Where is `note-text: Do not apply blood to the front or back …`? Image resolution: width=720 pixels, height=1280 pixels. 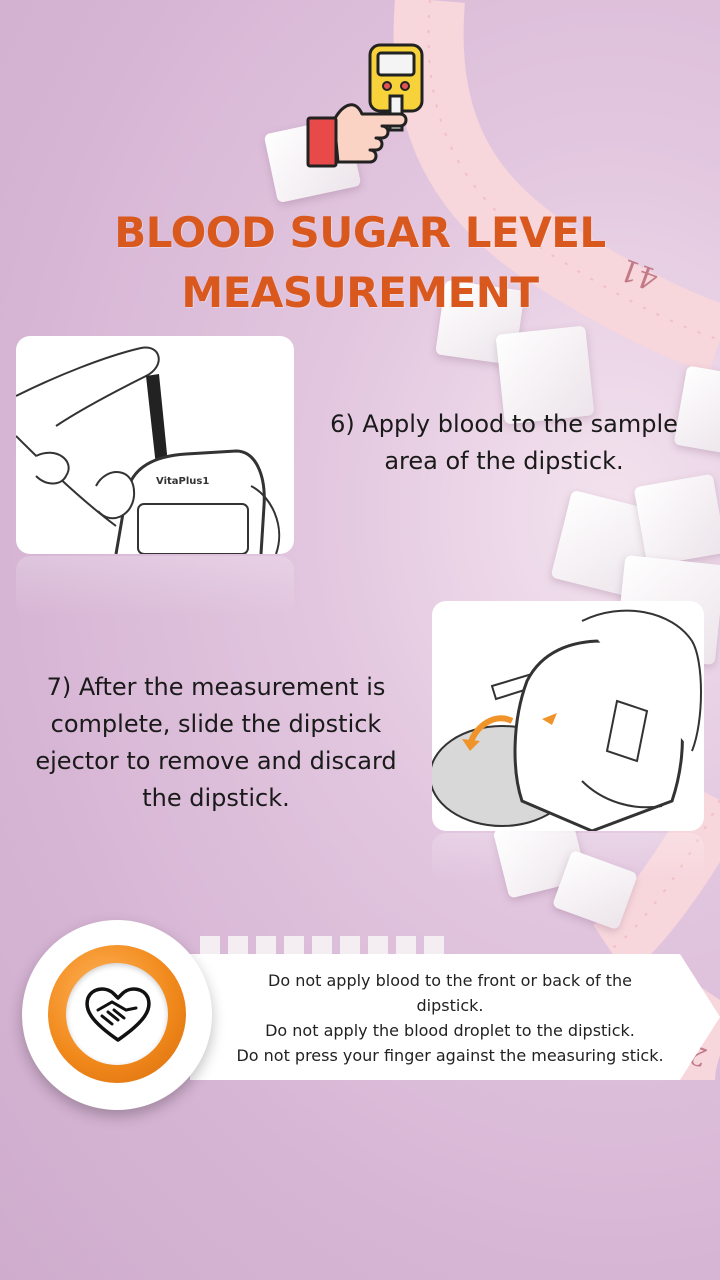 note-text: Do not apply blood to the front or back … is located at coordinates (450, 1018).